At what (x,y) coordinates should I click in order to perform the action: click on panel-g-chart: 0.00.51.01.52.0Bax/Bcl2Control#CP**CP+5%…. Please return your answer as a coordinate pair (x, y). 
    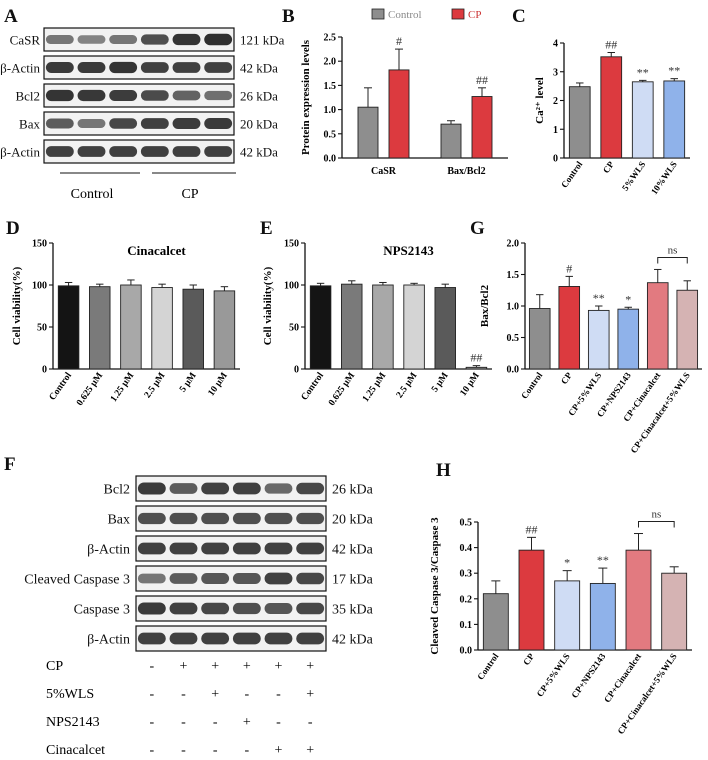
    Looking at the image, I should click on (590, 347).